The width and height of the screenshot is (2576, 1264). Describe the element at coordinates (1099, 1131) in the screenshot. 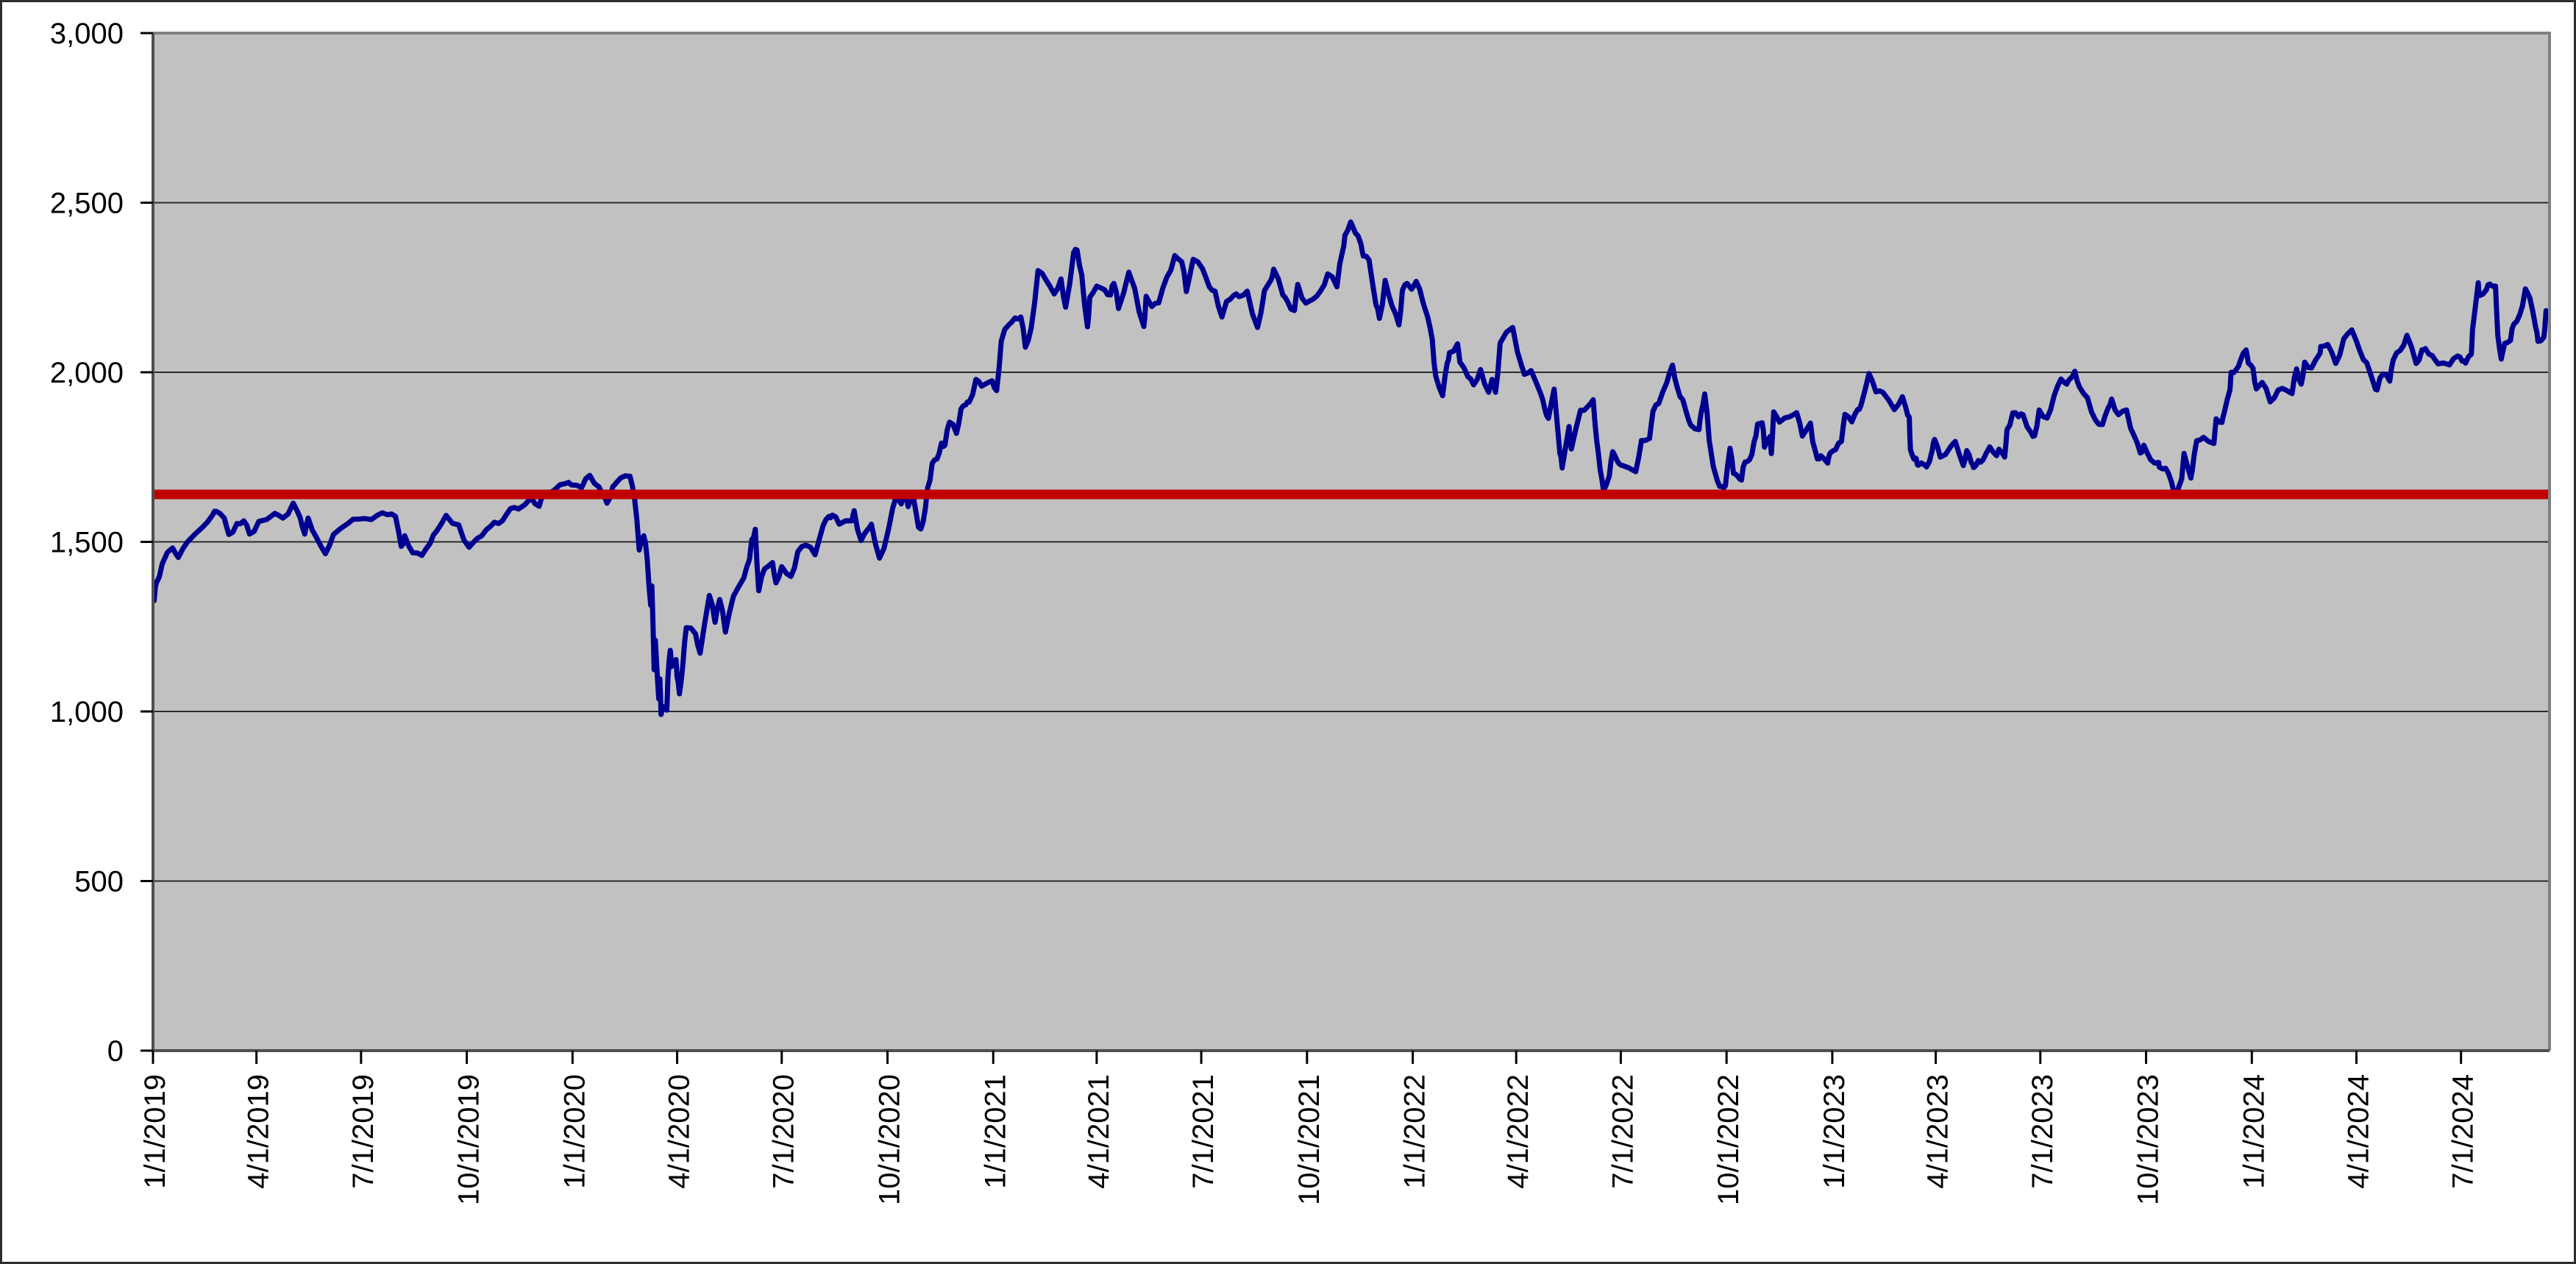

I see `x-axis-tick-label: 4/1/2021` at that location.